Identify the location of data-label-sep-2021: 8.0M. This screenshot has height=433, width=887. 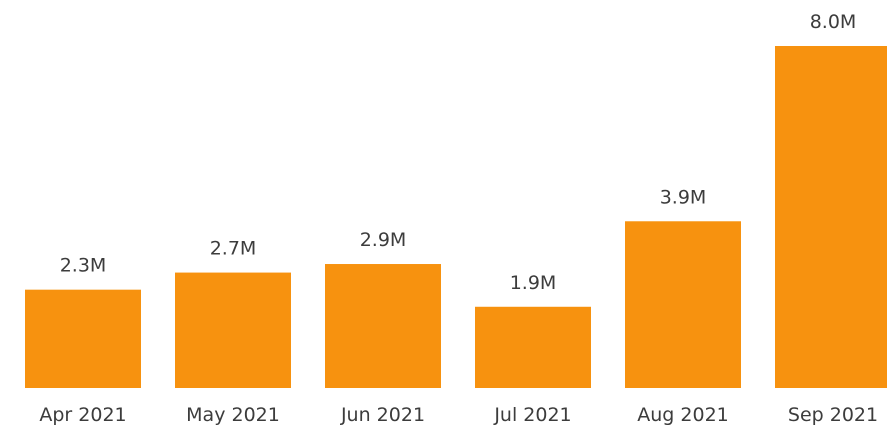
(833, 22).